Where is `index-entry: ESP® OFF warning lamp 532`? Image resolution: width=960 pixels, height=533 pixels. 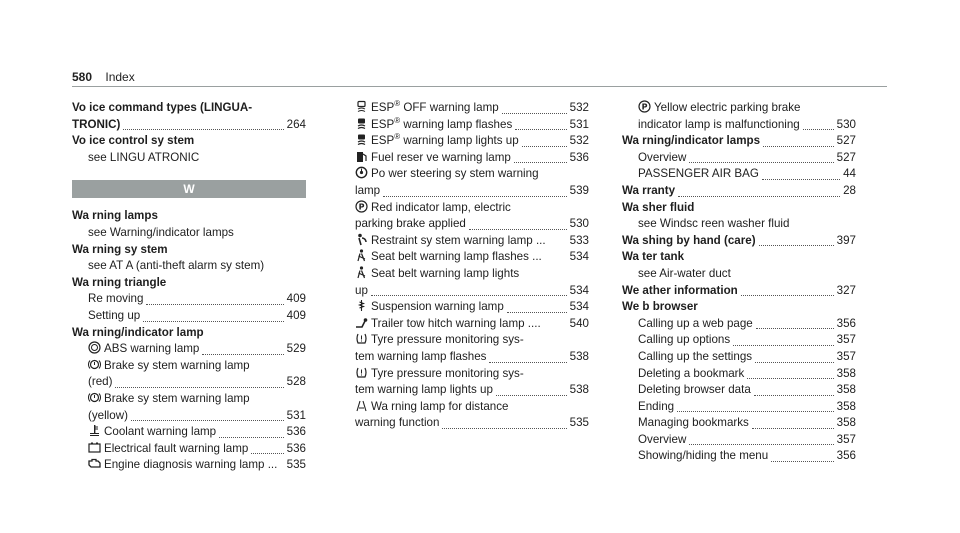 index-entry: ESP® OFF warning lamp 532 is located at coordinates (472, 108).